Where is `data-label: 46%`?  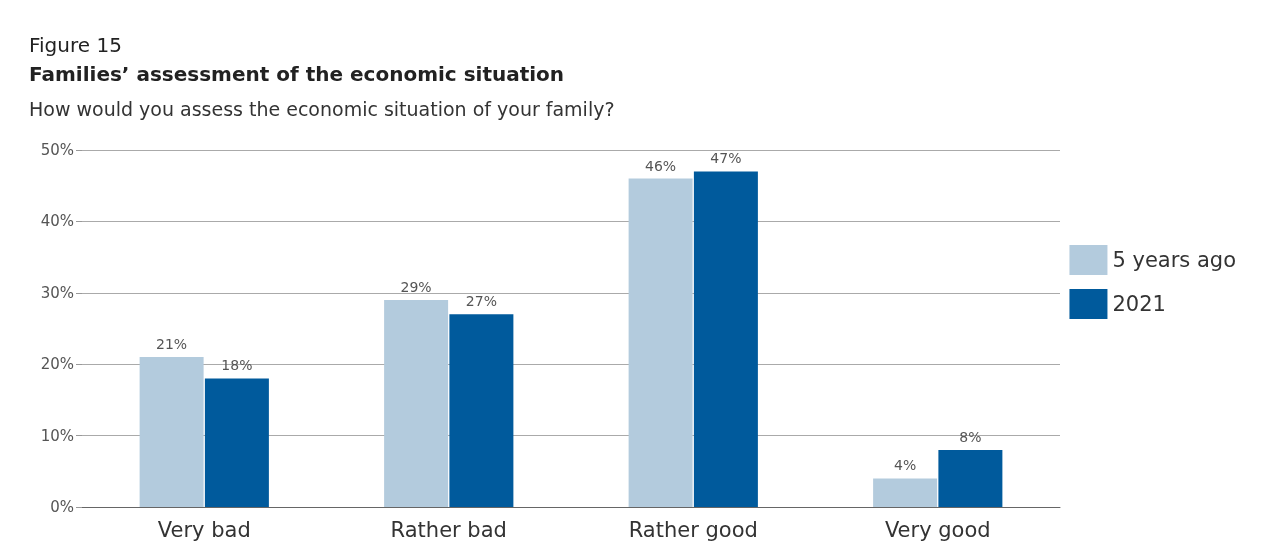 data-label: 46% is located at coordinates (661, 165).